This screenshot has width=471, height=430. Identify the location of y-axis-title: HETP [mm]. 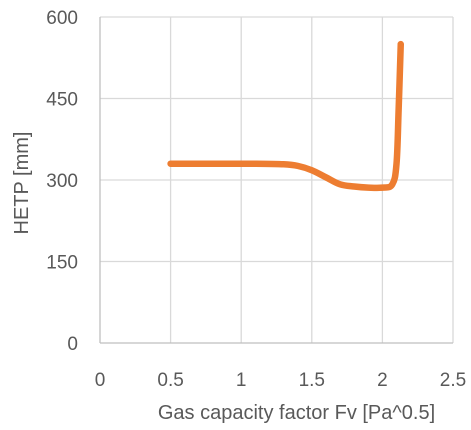
(22, 183).